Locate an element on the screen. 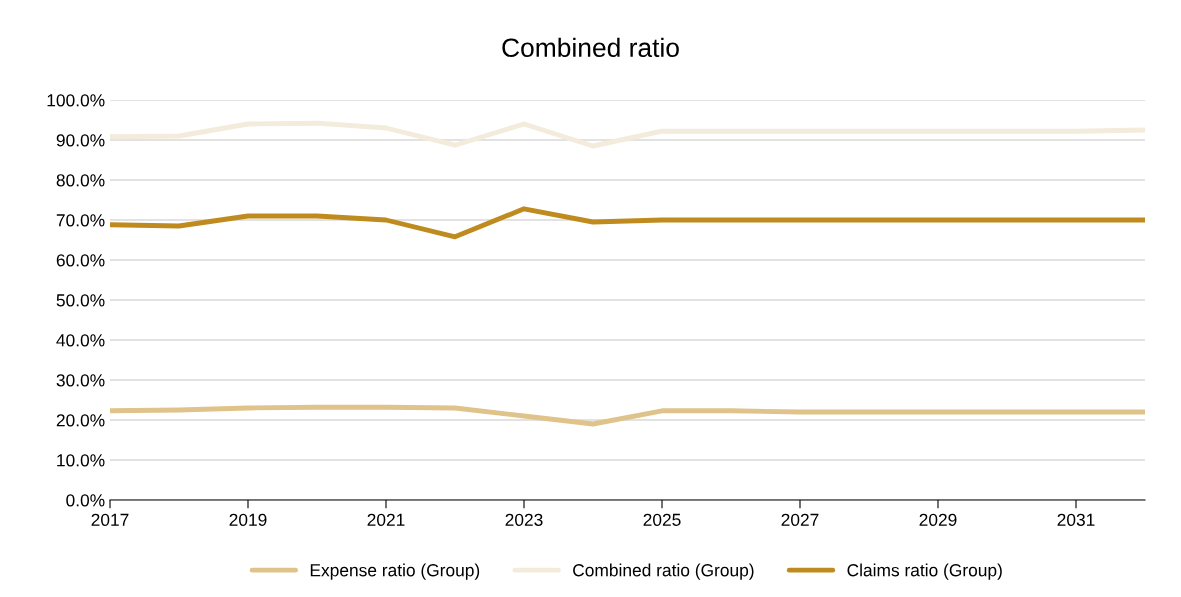 The image size is (1181, 597). y-tick-label: 60.0% is located at coordinates (80, 260).